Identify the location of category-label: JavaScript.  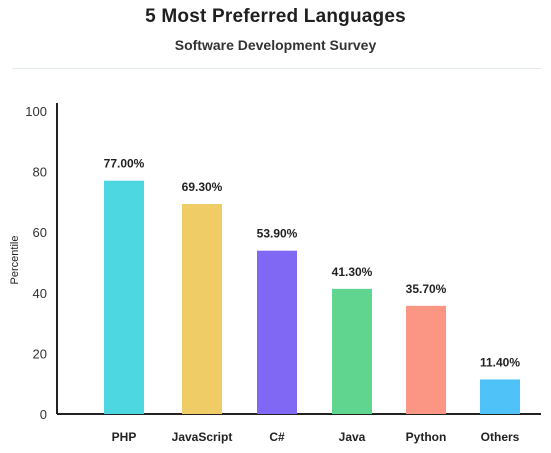
(202, 437).